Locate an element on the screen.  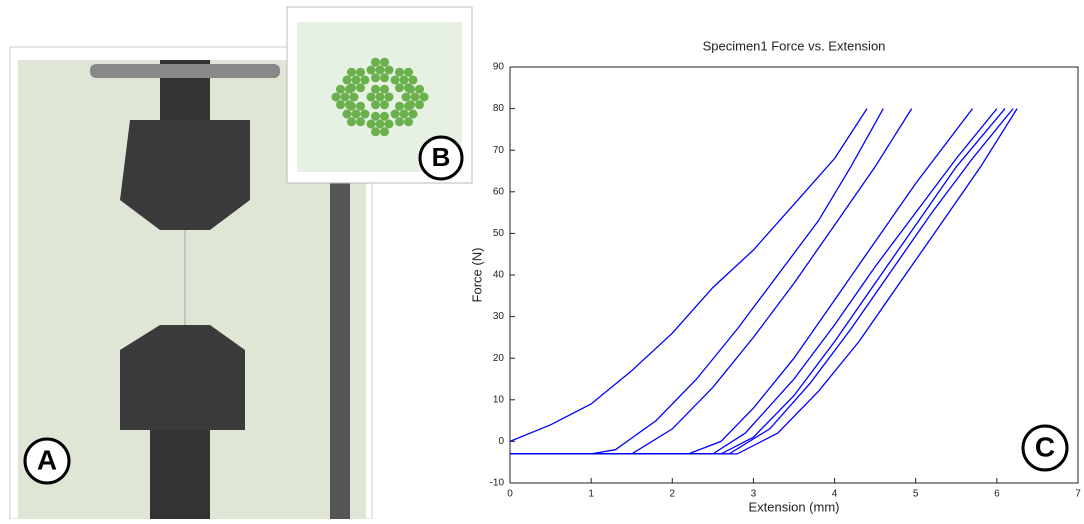
y-tick-label: 30 is located at coordinates (499, 316).